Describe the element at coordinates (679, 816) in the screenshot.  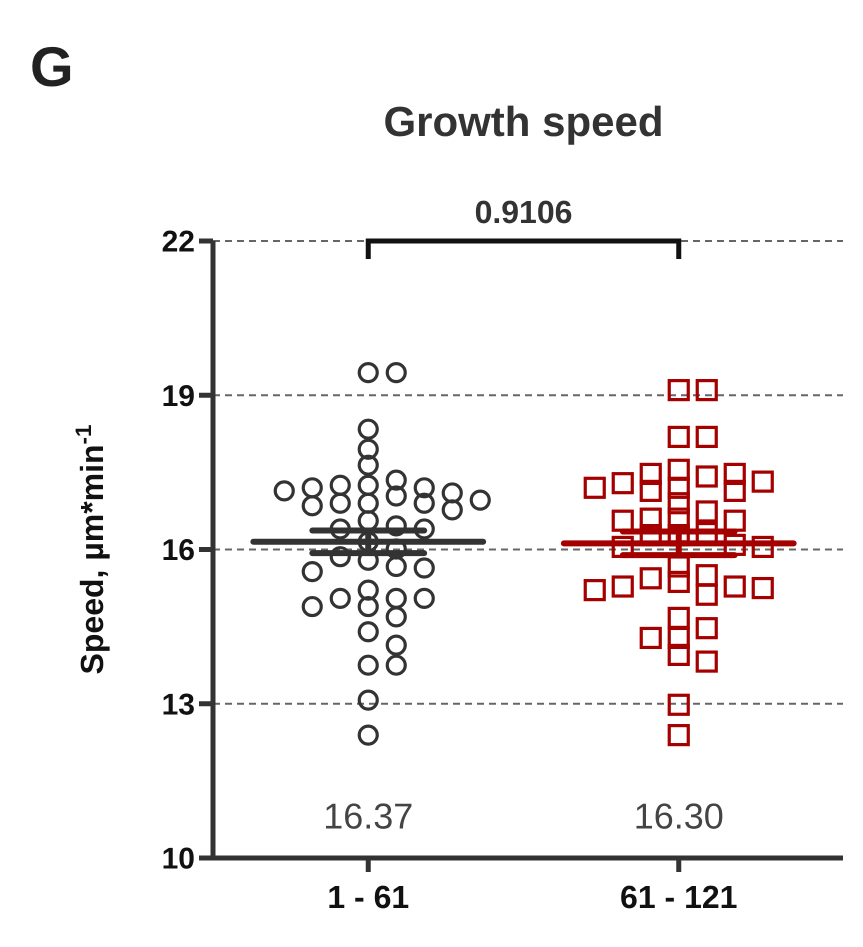
I see `annotation: 16.30` at that location.